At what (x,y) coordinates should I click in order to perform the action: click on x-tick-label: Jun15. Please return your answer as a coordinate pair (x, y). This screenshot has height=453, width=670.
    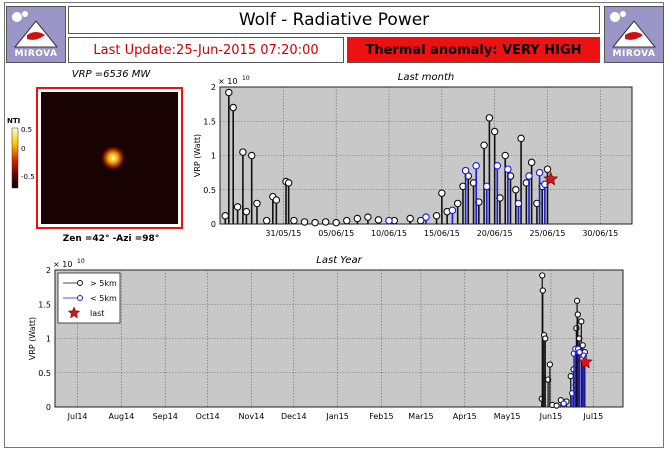
    Looking at the image, I should click on (551, 416).